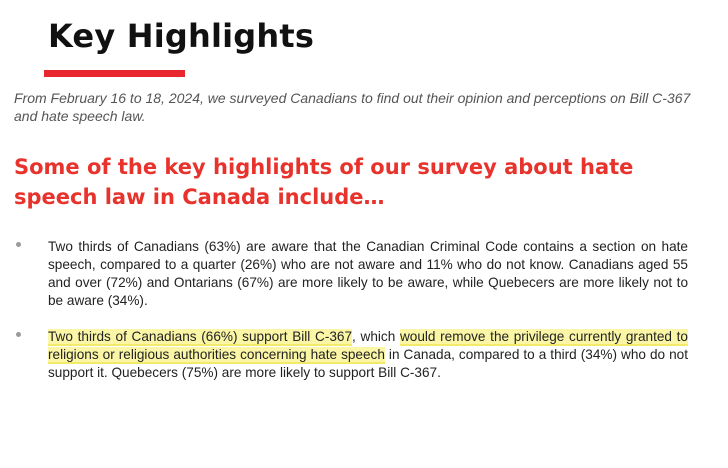 Image resolution: width=728 pixels, height=468 pixels. Describe the element at coordinates (114, 73) in the screenshot. I see `title-underline` at that location.